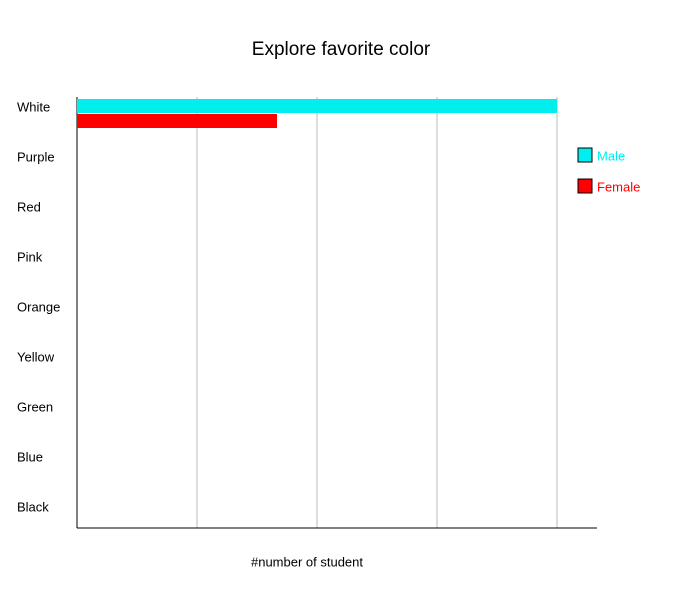 The height and width of the screenshot is (592, 674). I want to click on legend-label: Male, so click(611, 155).